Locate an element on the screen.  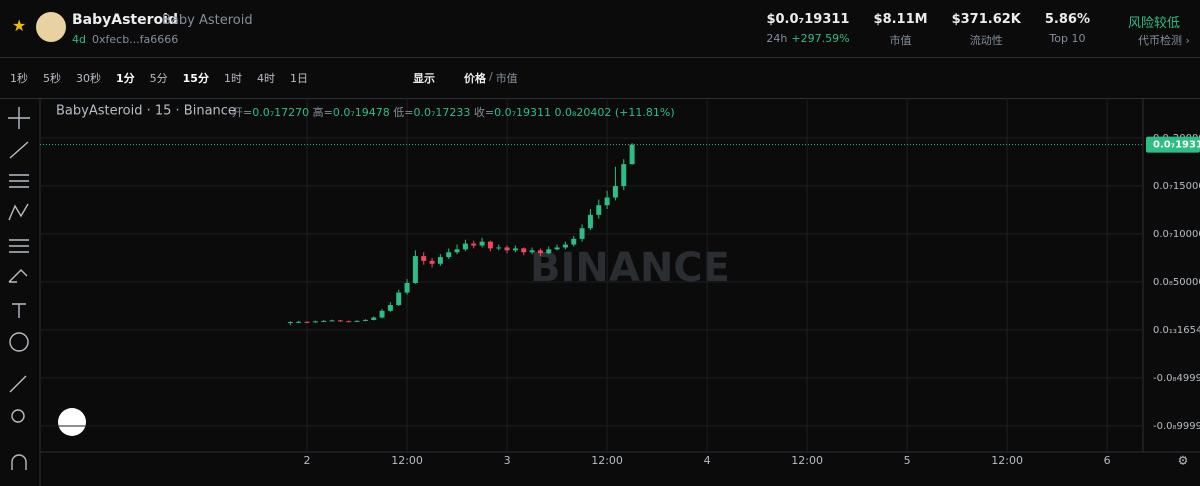
toolbar-mcap: 市值 is located at coordinates (506, 78).